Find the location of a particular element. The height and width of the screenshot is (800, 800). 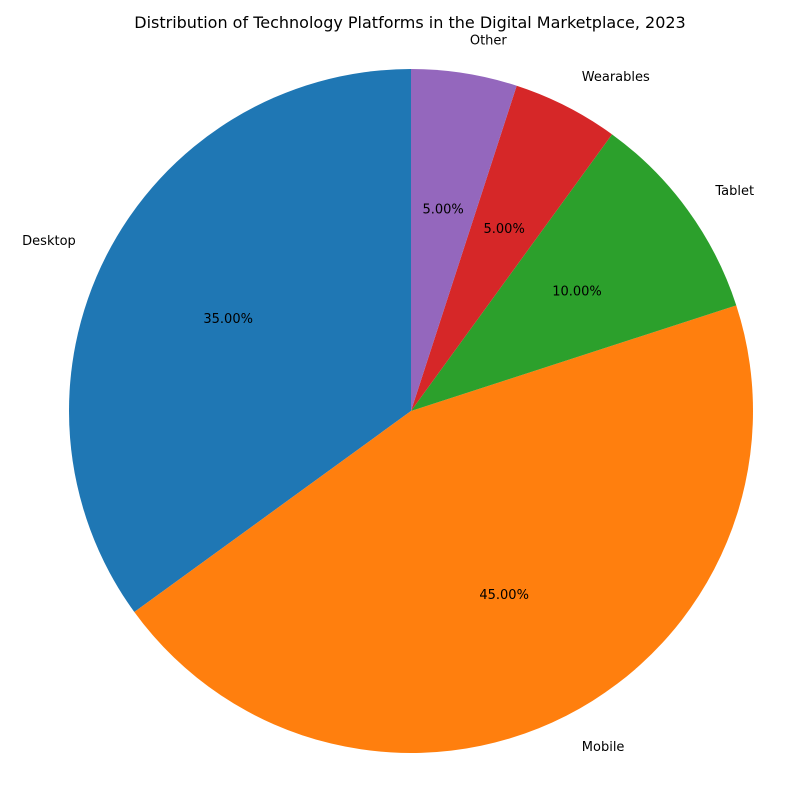

pct-label-desktop: 35.00% is located at coordinates (228, 319).